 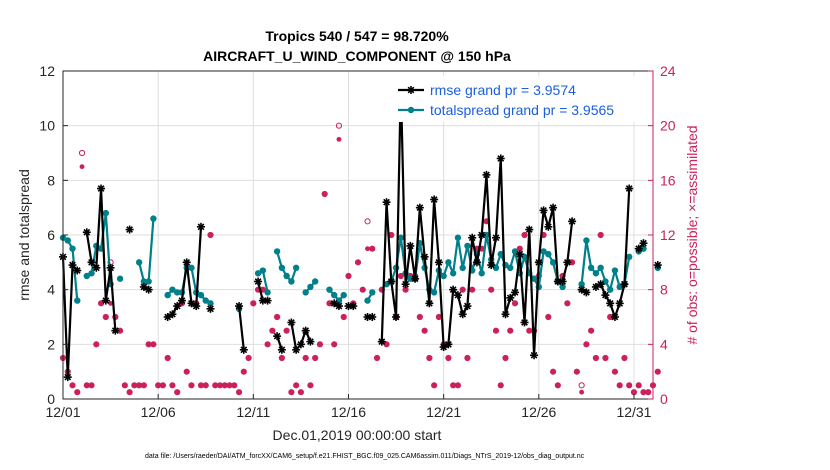 I want to click on y2-tick-label: 4, so click(x=664, y=344).